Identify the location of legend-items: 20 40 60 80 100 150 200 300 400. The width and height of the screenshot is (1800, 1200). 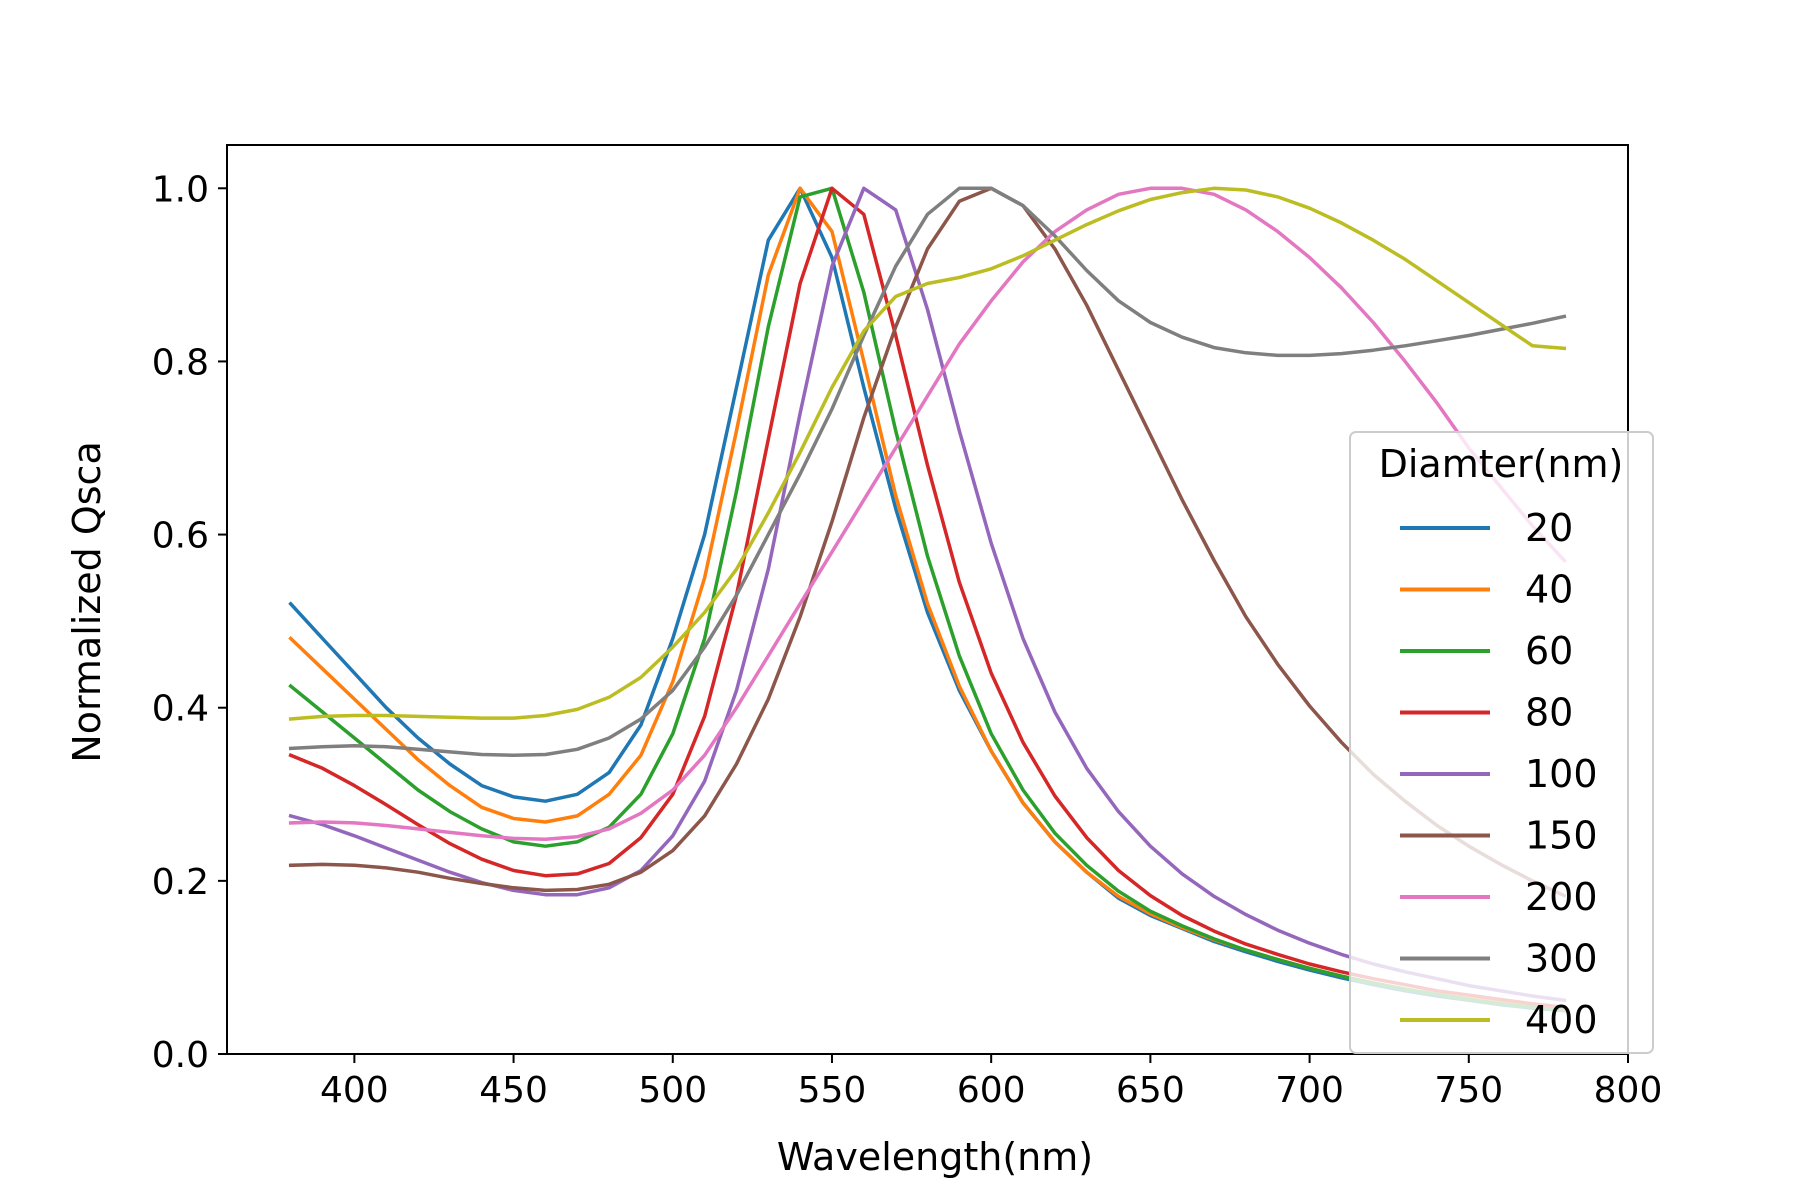
(1499, 774).